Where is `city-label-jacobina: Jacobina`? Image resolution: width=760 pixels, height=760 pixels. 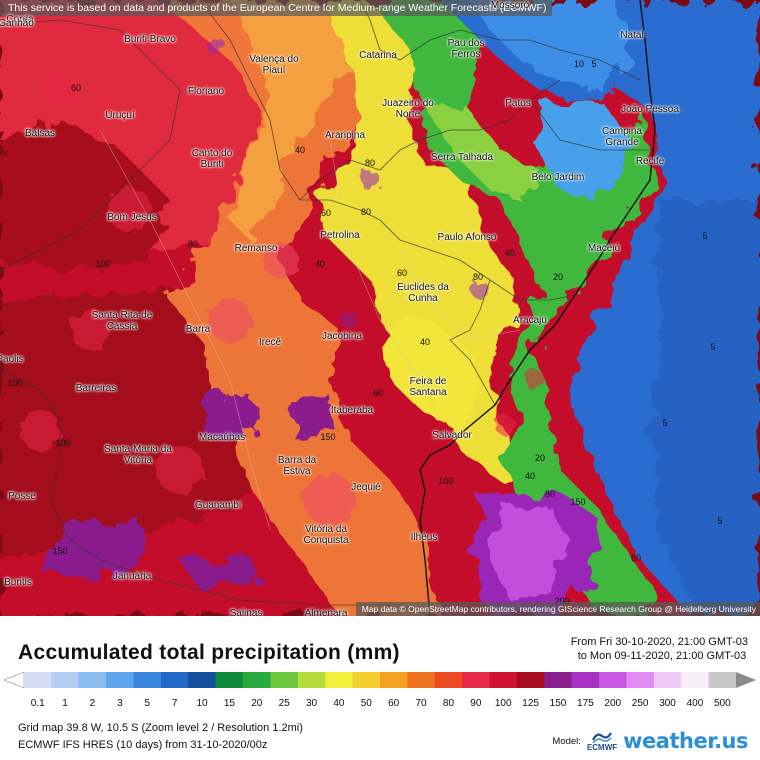
city-label-jacobina: Jacobina is located at coordinates (342, 336).